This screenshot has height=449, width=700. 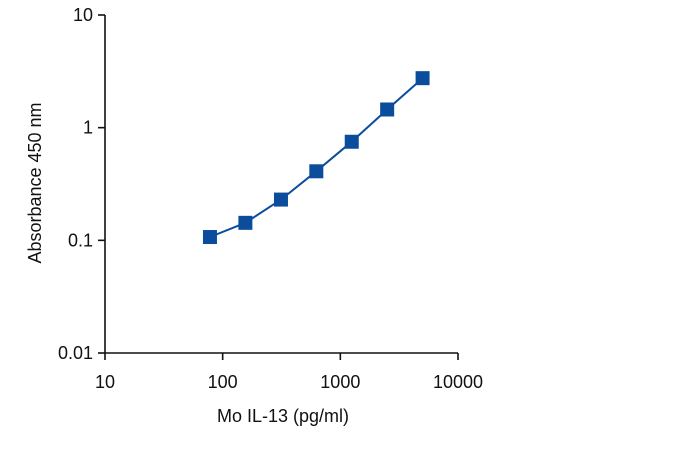 What do you see at coordinates (75, 353) in the screenshot?
I see `y-tick-label: 0.01` at bounding box center [75, 353].